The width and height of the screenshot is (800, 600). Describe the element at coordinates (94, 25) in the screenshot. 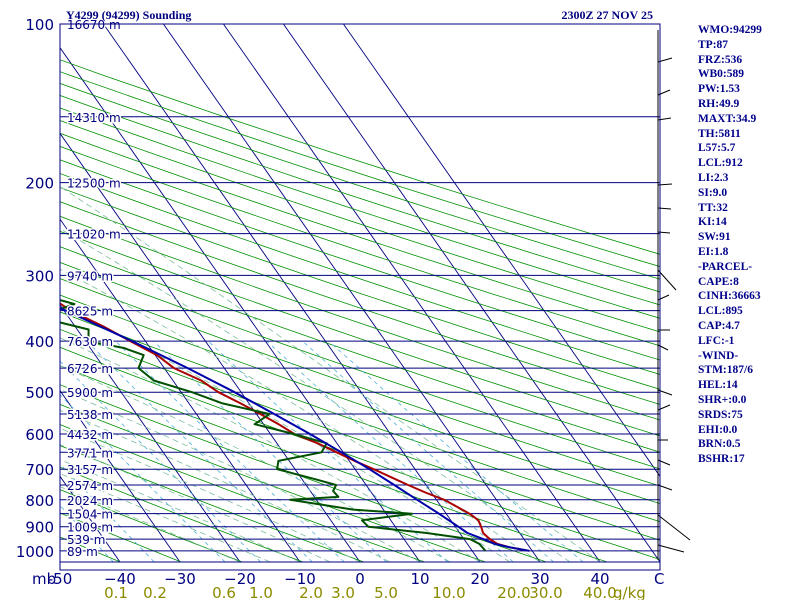

I see `height-label: 16670 m` at that location.